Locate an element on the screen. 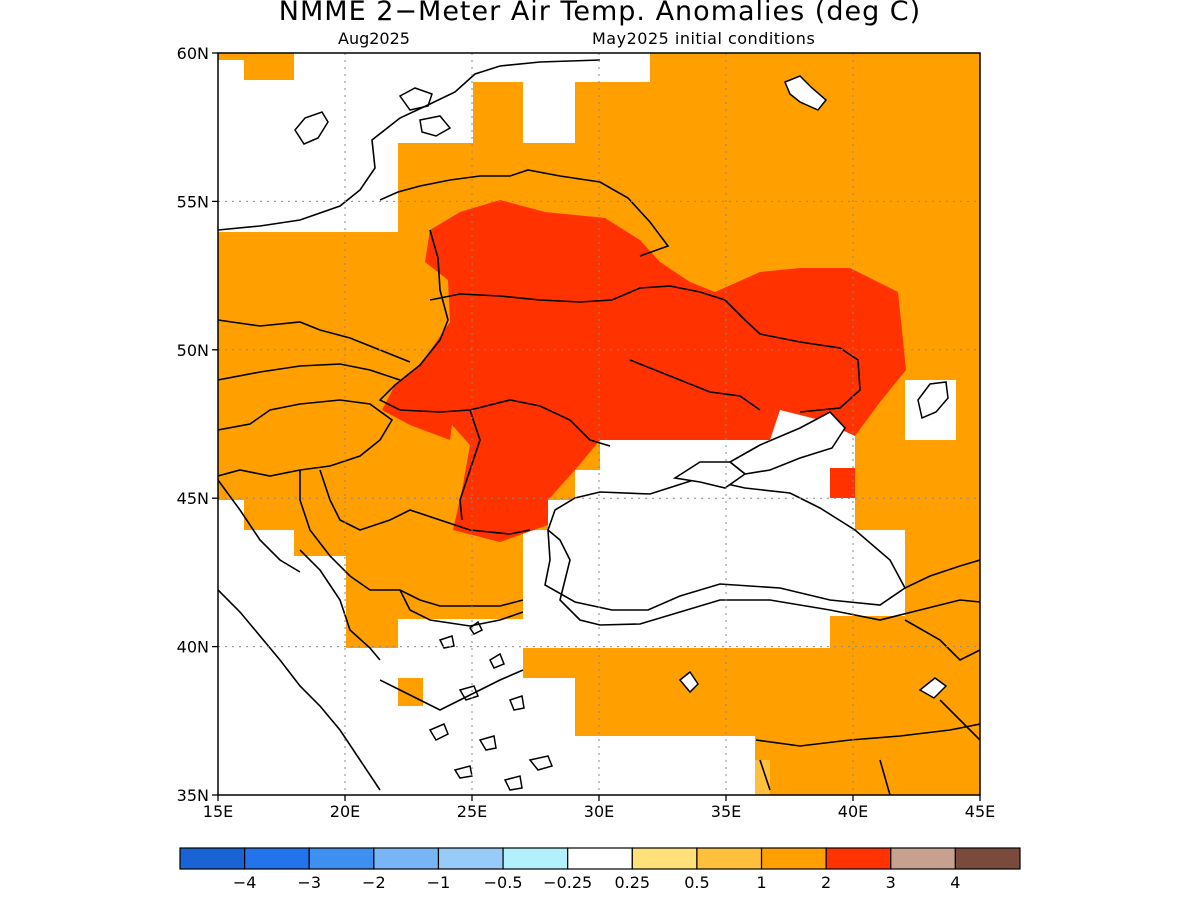 Image resolution: width=1200 pixels, height=900 pixels. y-tick-label: 45N is located at coordinates (193, 498).